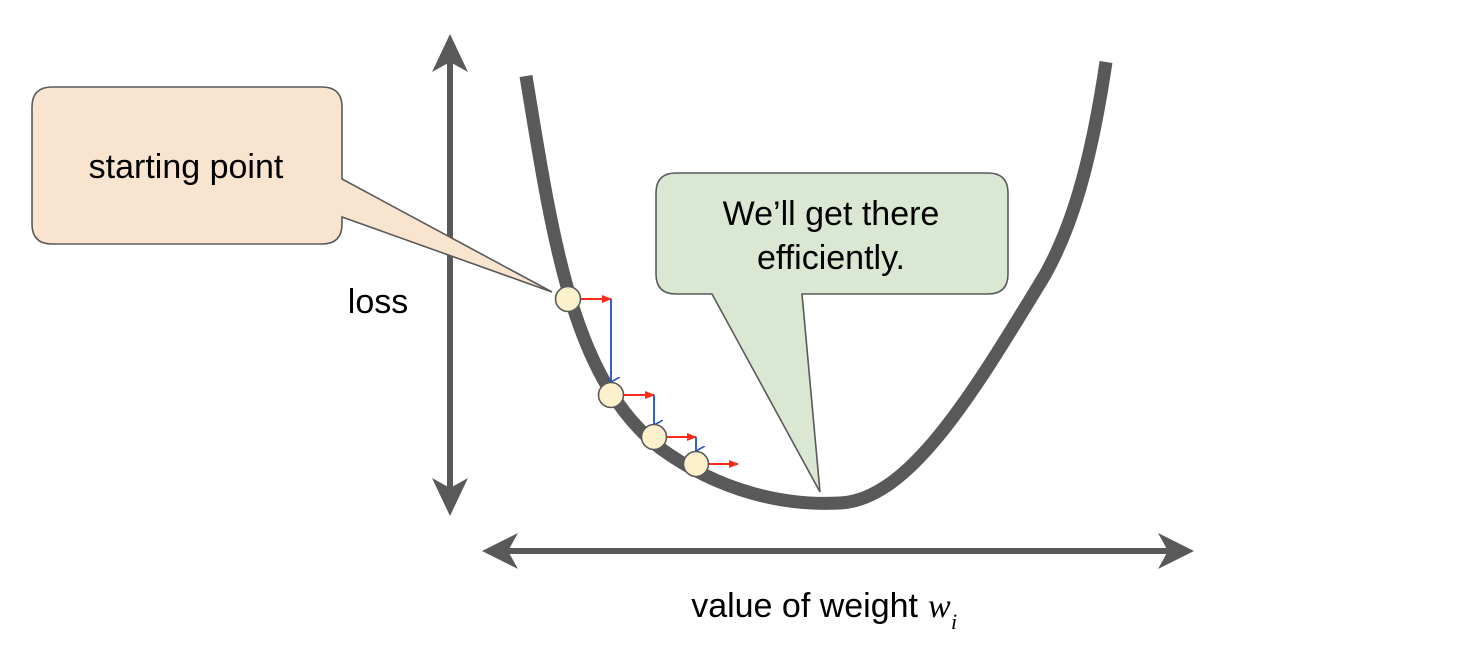  I want to click on x-axis-label-text: value of weight, so click(804, 606).